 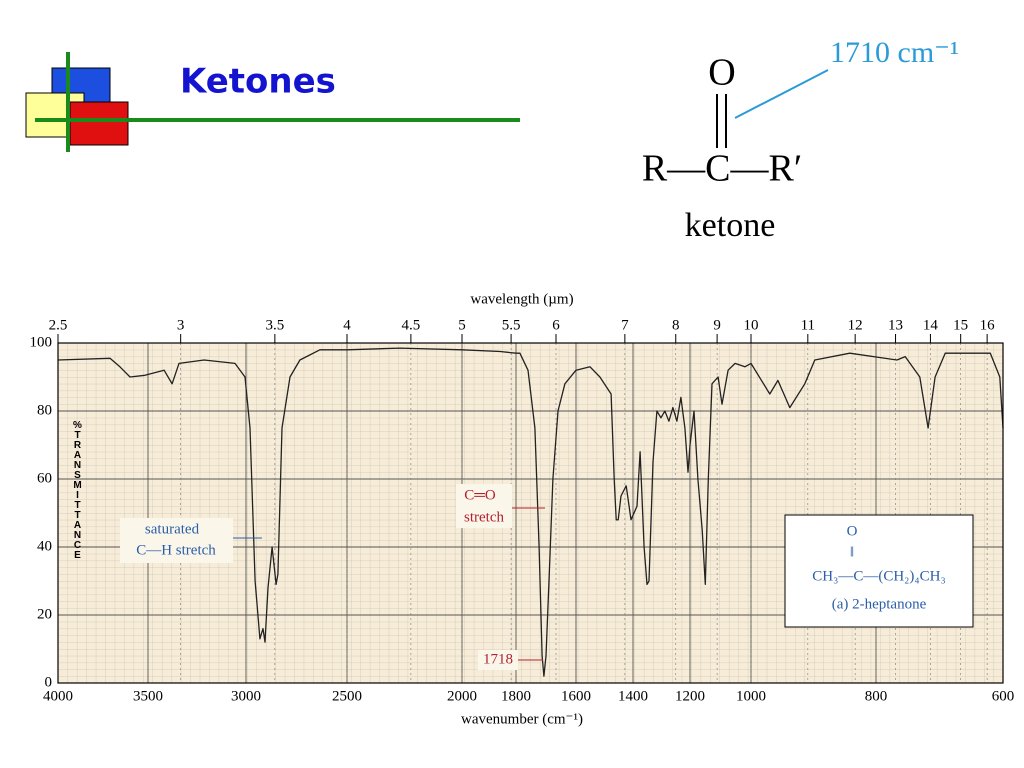 What do you see at coordinates (172, 529) in the screenshot?
I see `annotation: saturated` at bounding box center [172, 529].